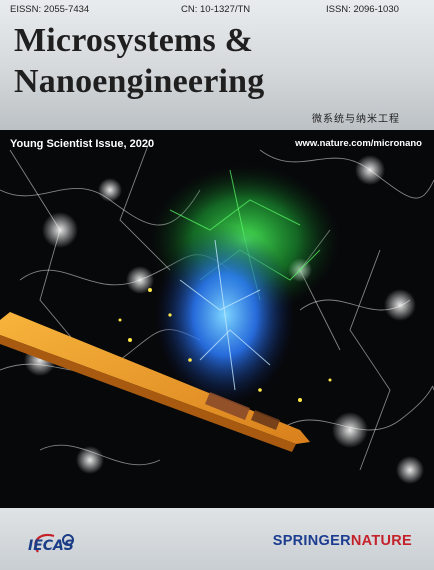 The width and height of the screenshot is (434, 570). Describe the element at coordinates (381, 541) in the screenshot. I see `nature-word: NATURE` at that location.